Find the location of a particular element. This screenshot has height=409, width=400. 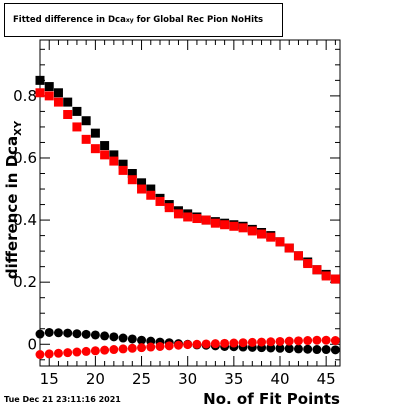

y-axis-title-main: difference in Dca is located at coordinates (12, 207).